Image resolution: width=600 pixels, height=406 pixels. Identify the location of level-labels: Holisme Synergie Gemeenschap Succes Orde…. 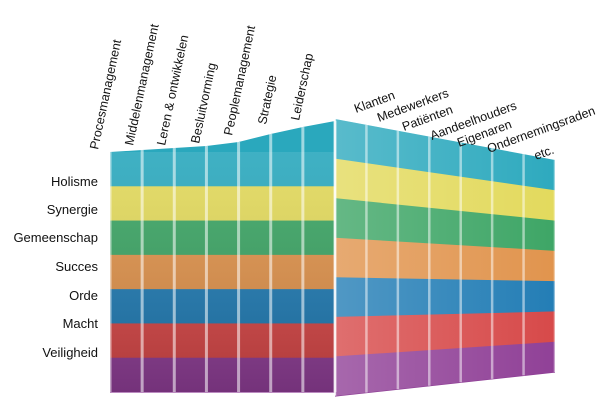
(55, 267).